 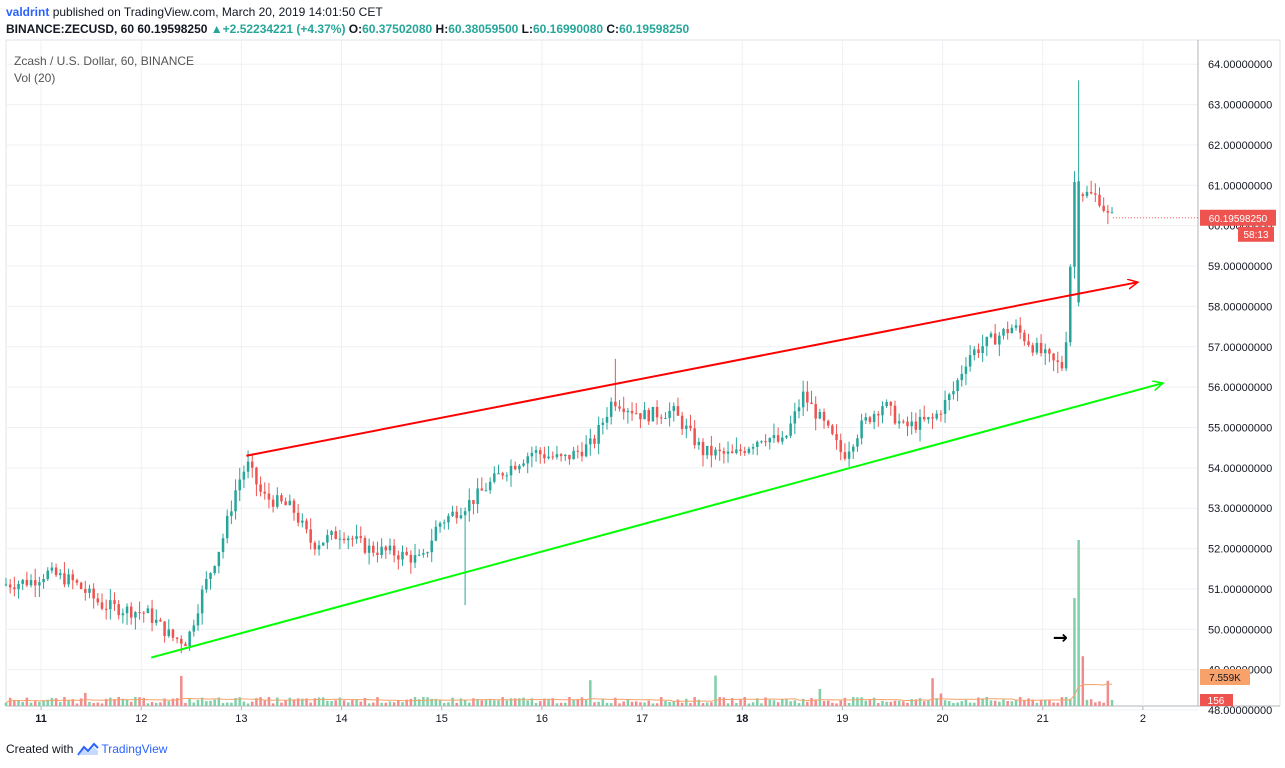 I want to click on y-tick-label: 51.00000000, so click(x=1240, y=590).